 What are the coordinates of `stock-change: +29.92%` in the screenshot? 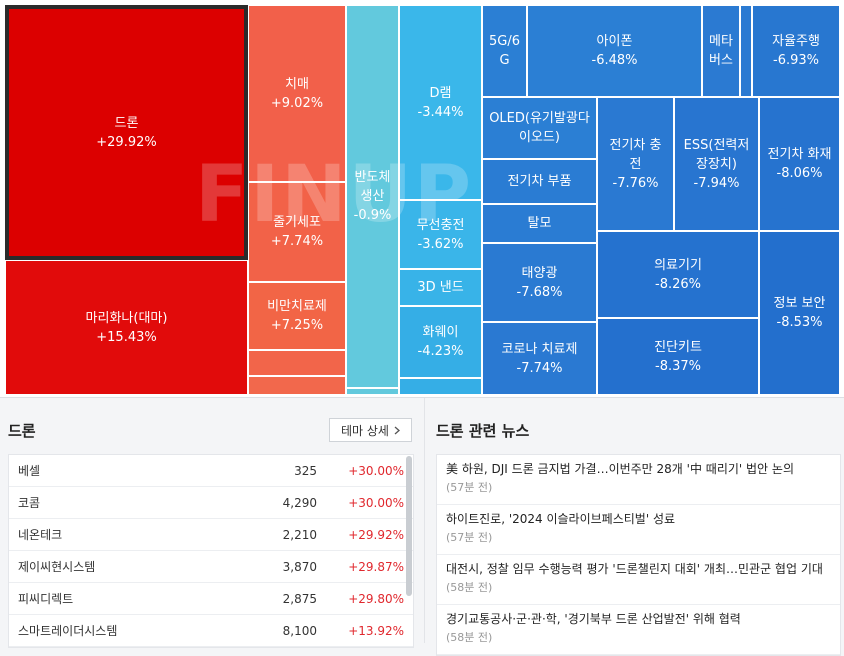 It's located at (376, 534).